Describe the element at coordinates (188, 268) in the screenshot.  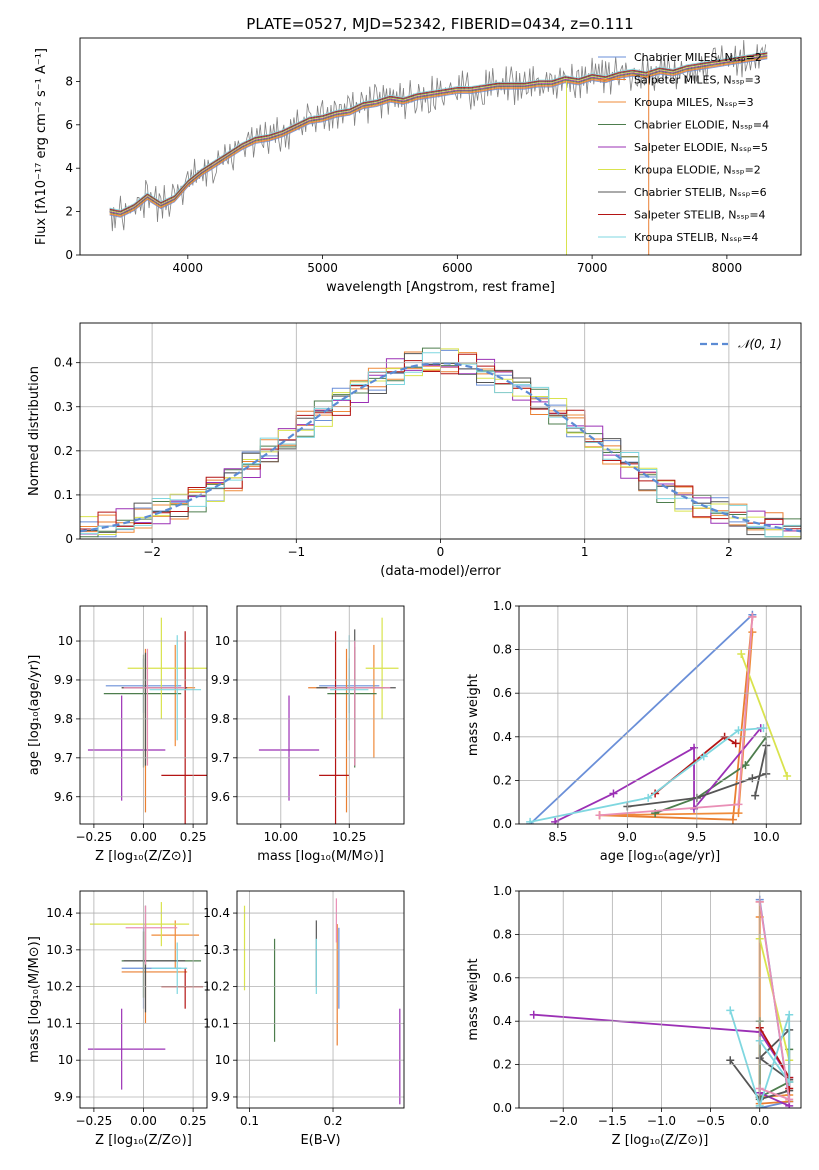
I see `tick-label-x: 4000` at that location.